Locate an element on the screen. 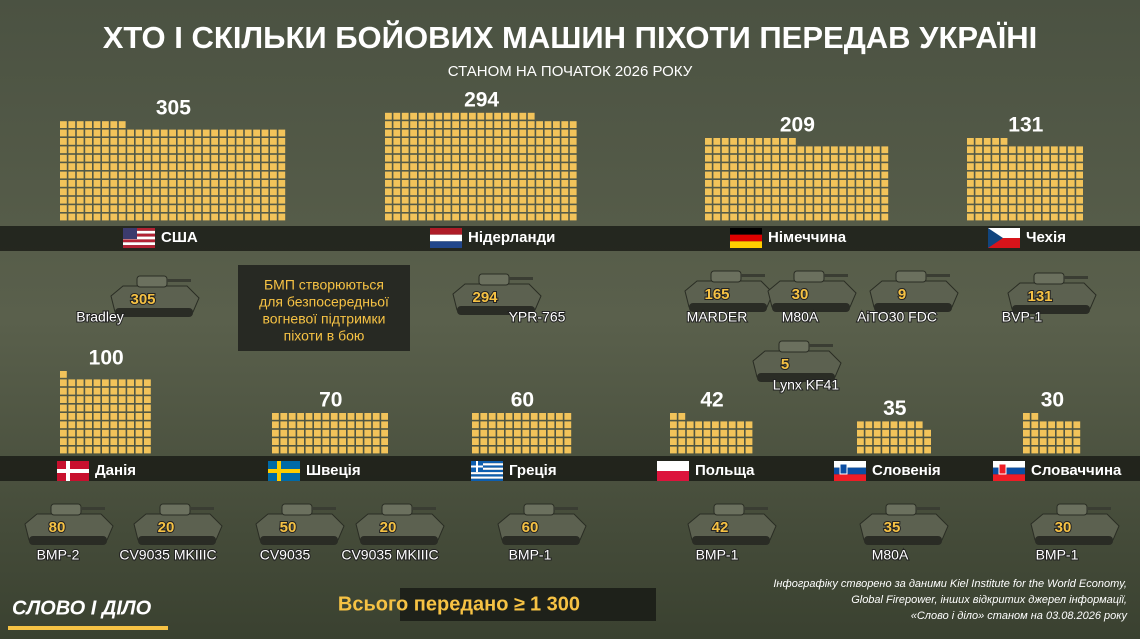 This screenshot has width=1140, height=639. vehicle-count: 60 is located at coordinates (530, 527).